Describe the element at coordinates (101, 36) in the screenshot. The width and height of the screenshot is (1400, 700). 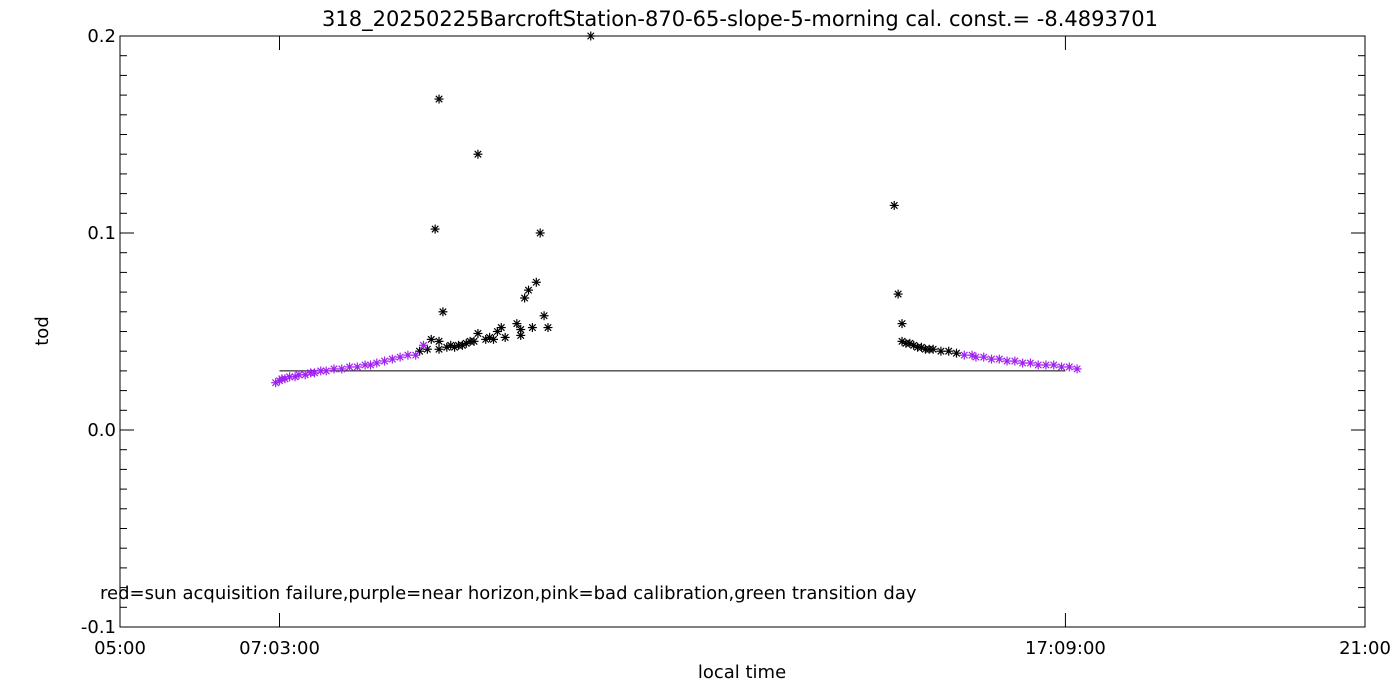
I see `y-tick-label: 0.2` at that location.